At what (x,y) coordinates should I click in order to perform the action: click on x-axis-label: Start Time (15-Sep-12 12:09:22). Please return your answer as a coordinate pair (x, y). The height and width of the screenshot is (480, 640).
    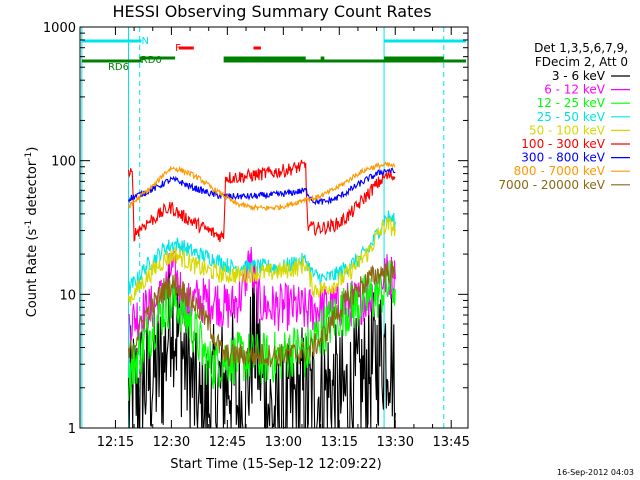
    Looking at the image, I should click on (275, 464).